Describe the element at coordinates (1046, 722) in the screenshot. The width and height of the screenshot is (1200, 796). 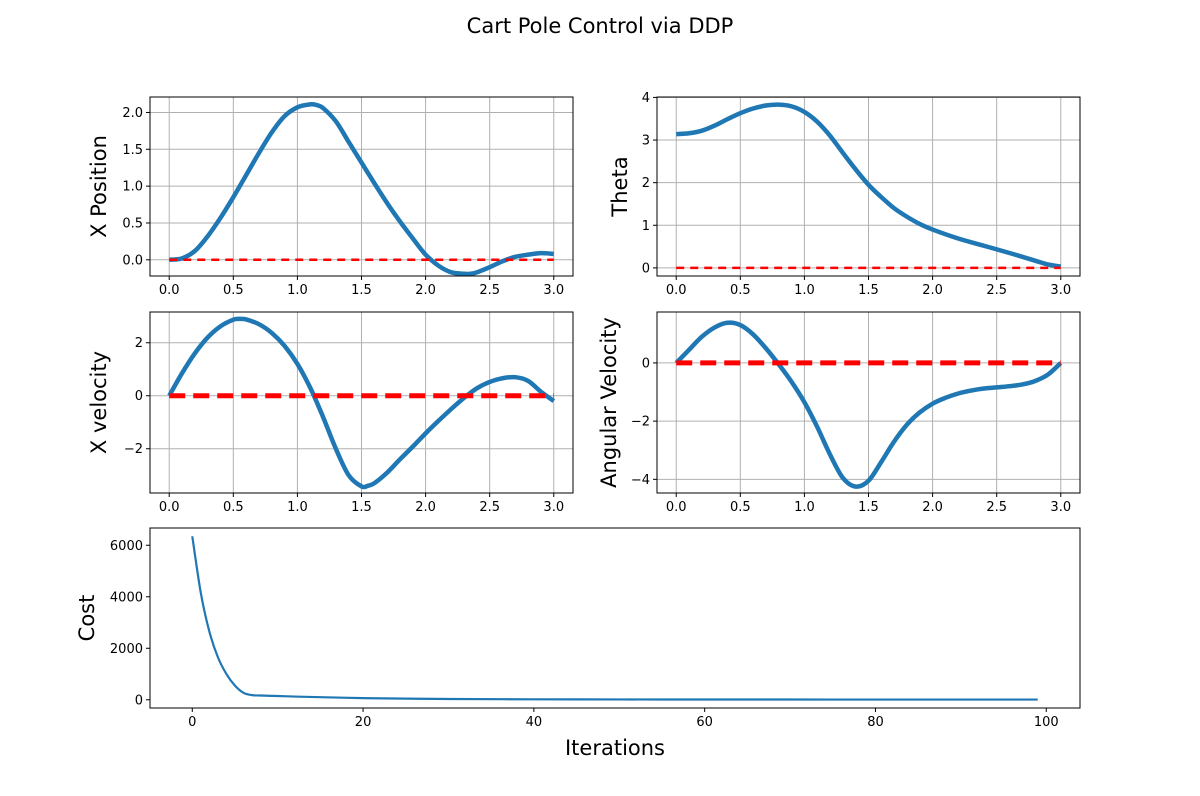
I see `x-tick-label: 100` at that location.